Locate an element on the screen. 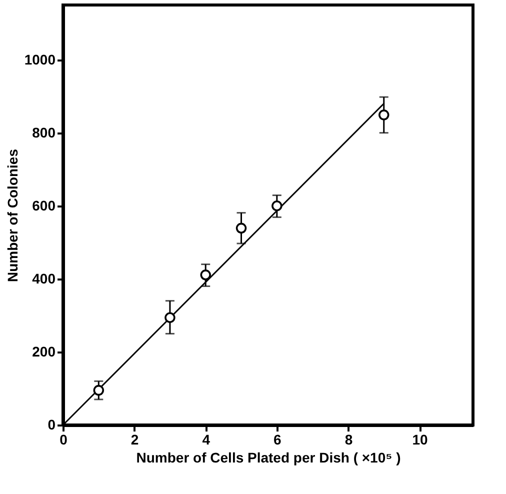  x-tick-label: 10 is located at coordinates (420, 440).